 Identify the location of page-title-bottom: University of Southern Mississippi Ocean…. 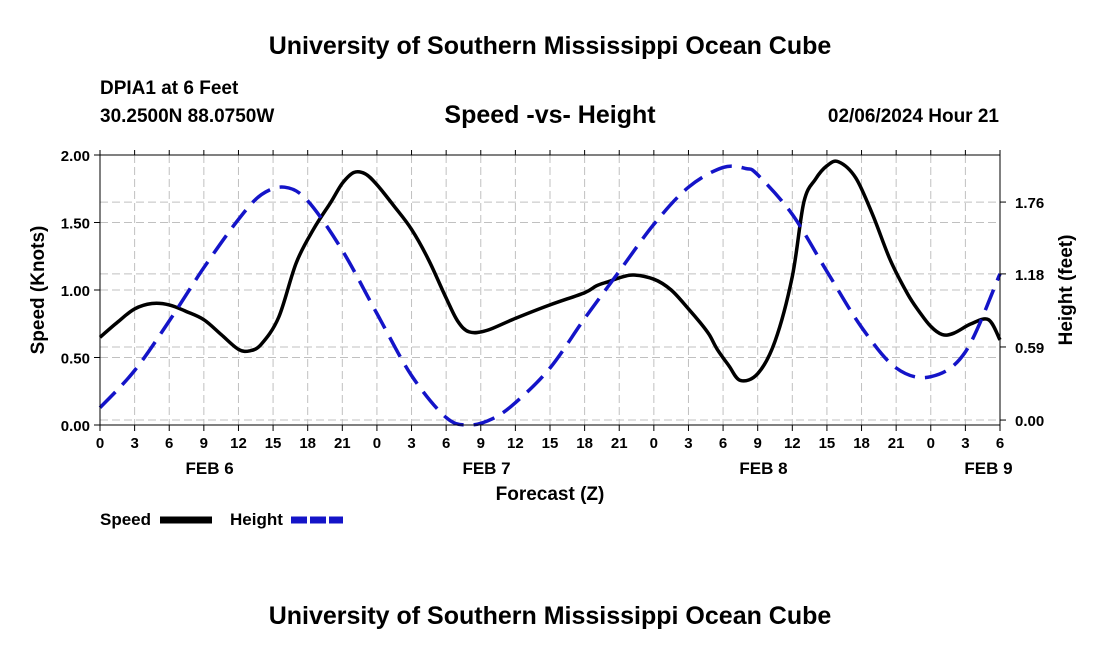
(550, 616).